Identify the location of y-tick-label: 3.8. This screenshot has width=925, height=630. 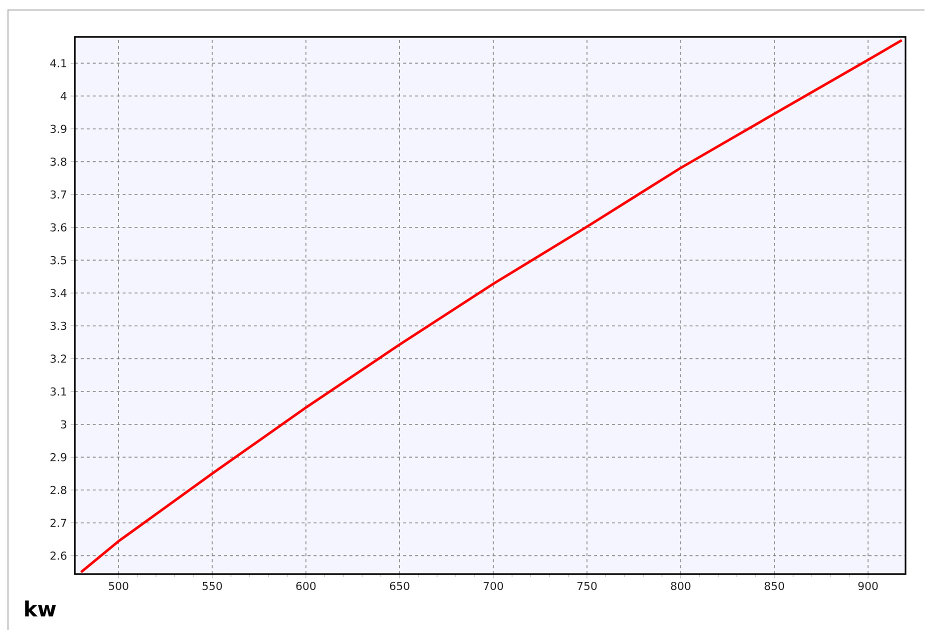
(58, 161).